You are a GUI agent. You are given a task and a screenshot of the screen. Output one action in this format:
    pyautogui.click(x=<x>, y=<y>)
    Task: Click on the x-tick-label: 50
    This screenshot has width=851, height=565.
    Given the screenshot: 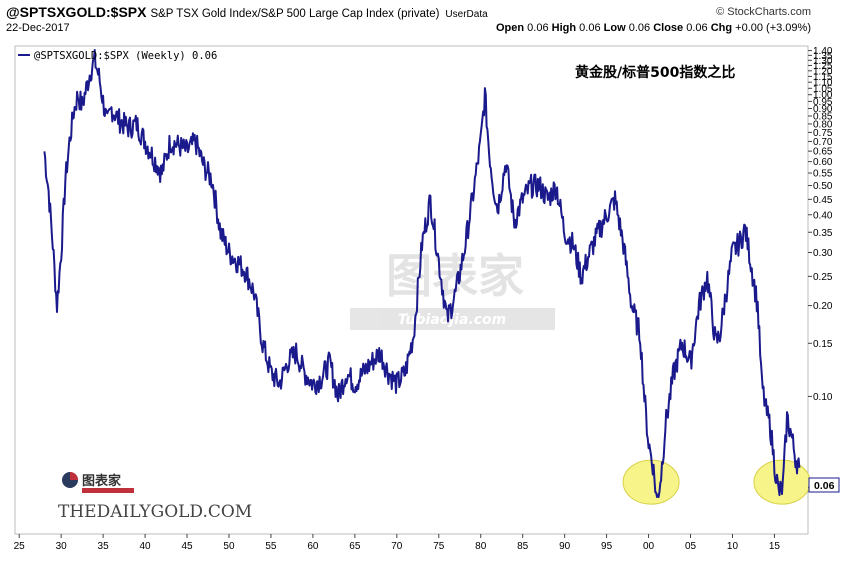 What is the action you would take?
    pyautogui.click(x=229, y=546)
    